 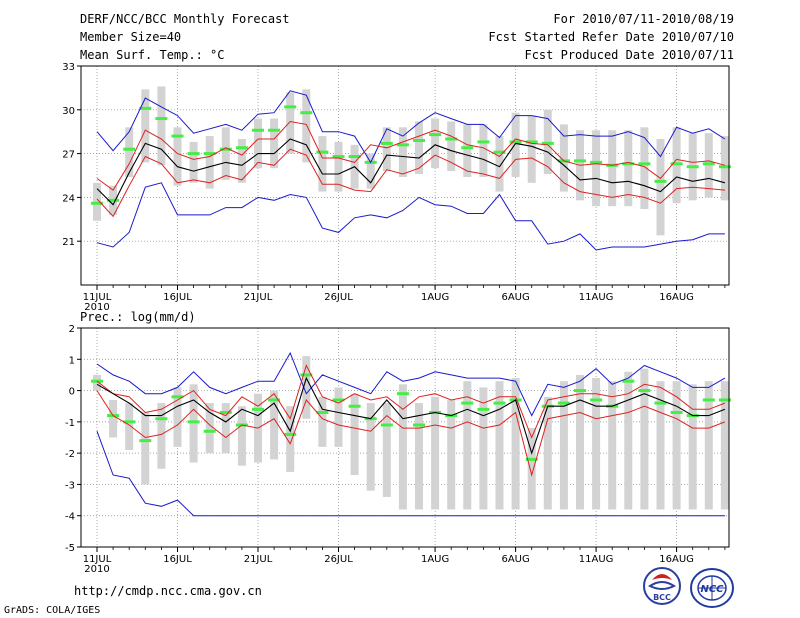 I want to click on y-tick-label: 21, so click(x=68, y=242).